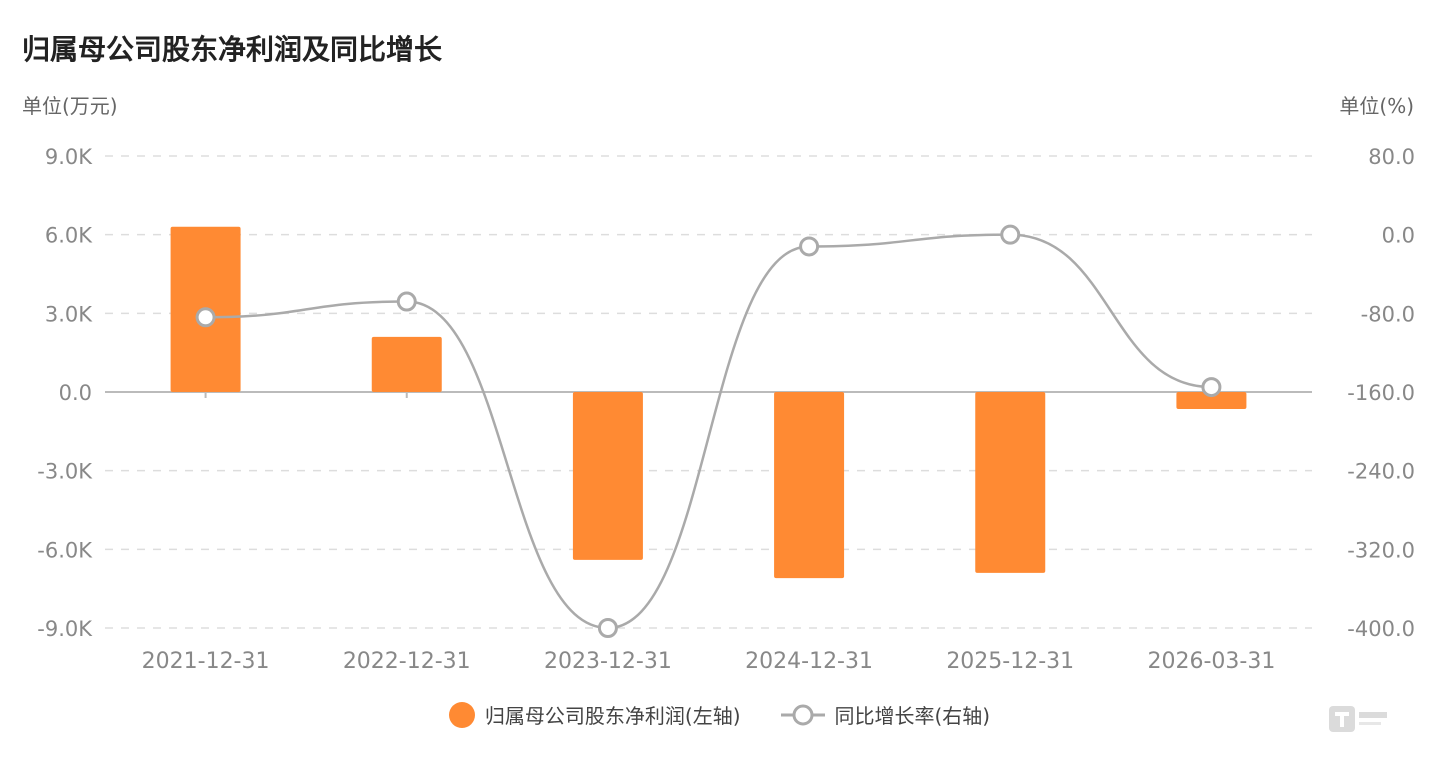  Describe the element at coordinates (75, 393) in the screenshot. I see `left-axis-tick-label: 0.0` at that location.